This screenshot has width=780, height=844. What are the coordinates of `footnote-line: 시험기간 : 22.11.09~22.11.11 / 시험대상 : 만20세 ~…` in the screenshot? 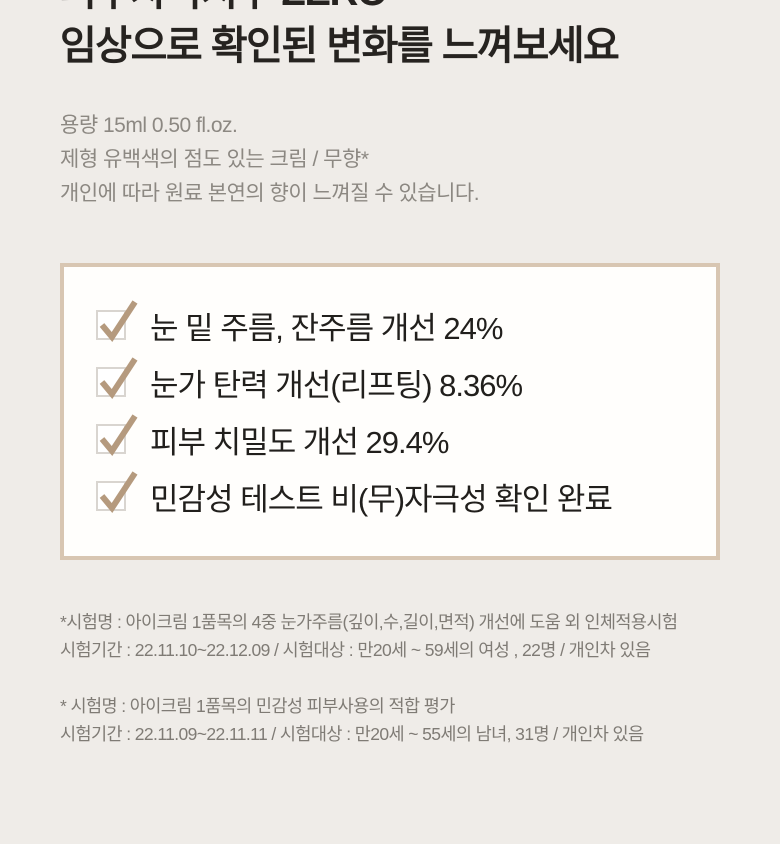 It's located at (352, 734).